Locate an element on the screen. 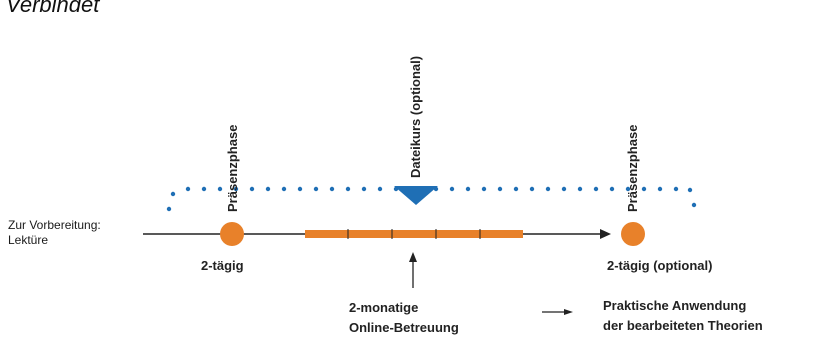 Image resolution: width=829 pixels, height=340 pixels. phase-right-caption: 2-tägig (optional) is located at coordinates (660, 265).